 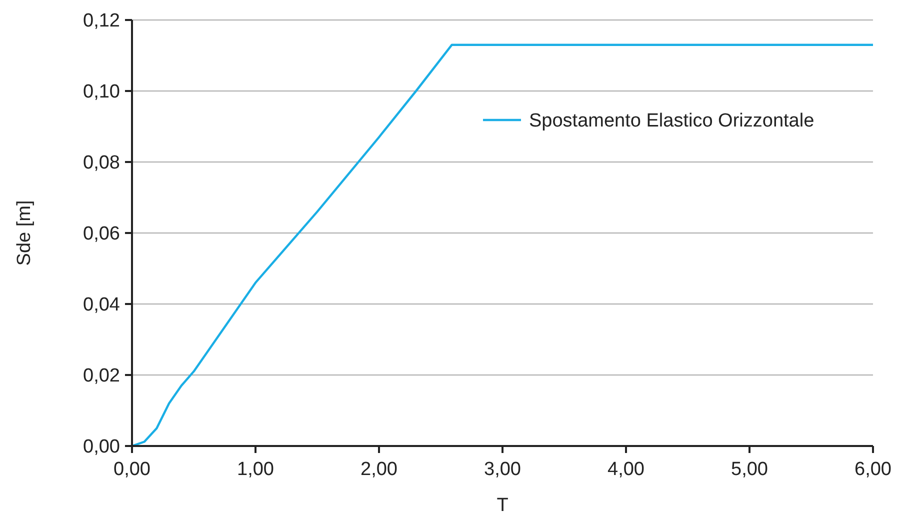 What do you see at coordinates (502, 469) in the screenshot?
I see `x-tick-label: 3,00` at bounding box center [502, 469].